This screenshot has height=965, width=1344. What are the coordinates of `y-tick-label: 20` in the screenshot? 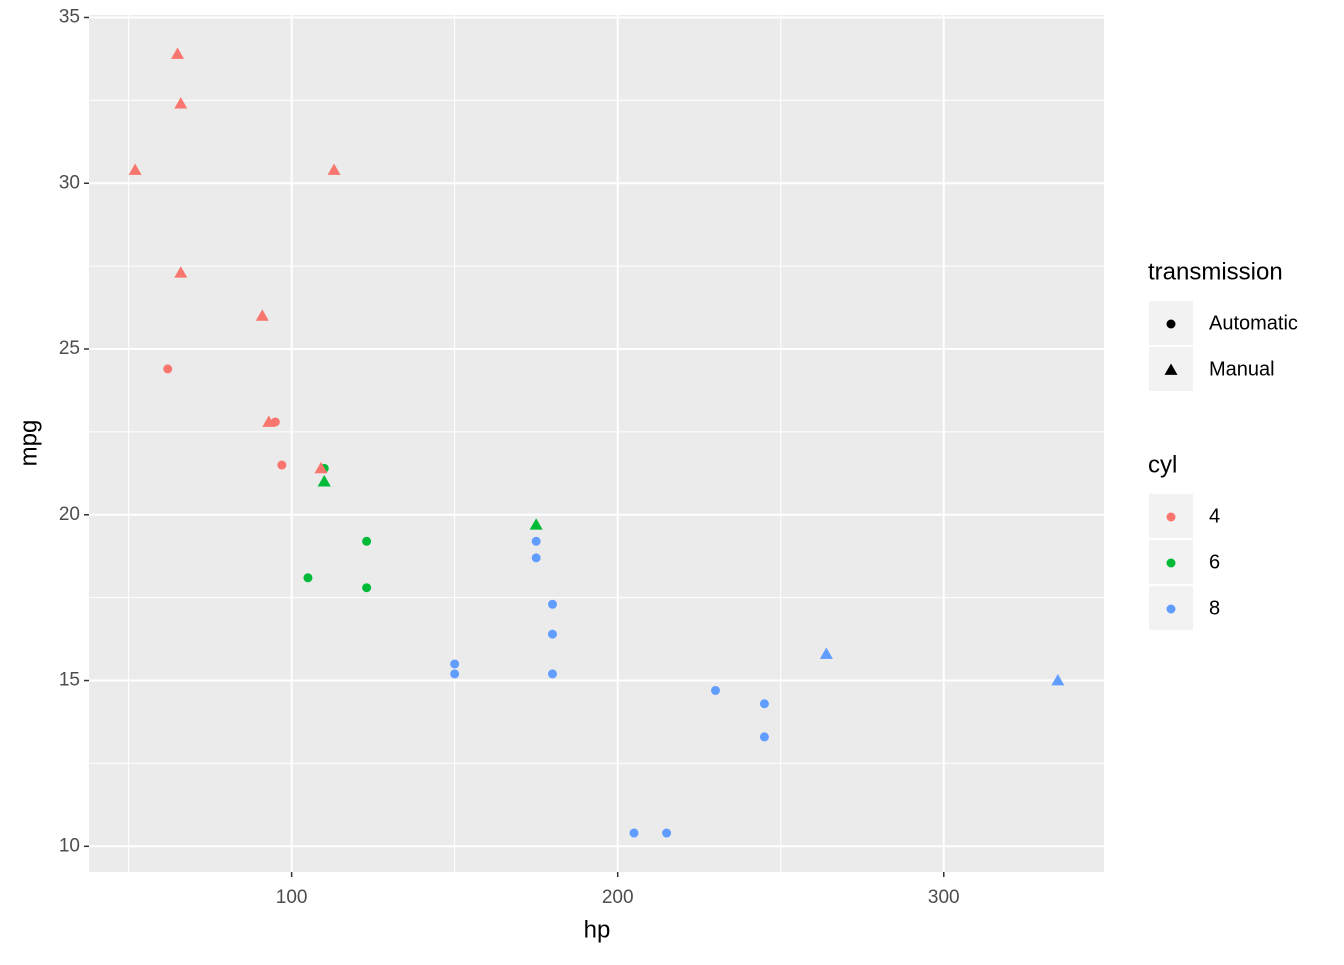 It's located at (69, 514).